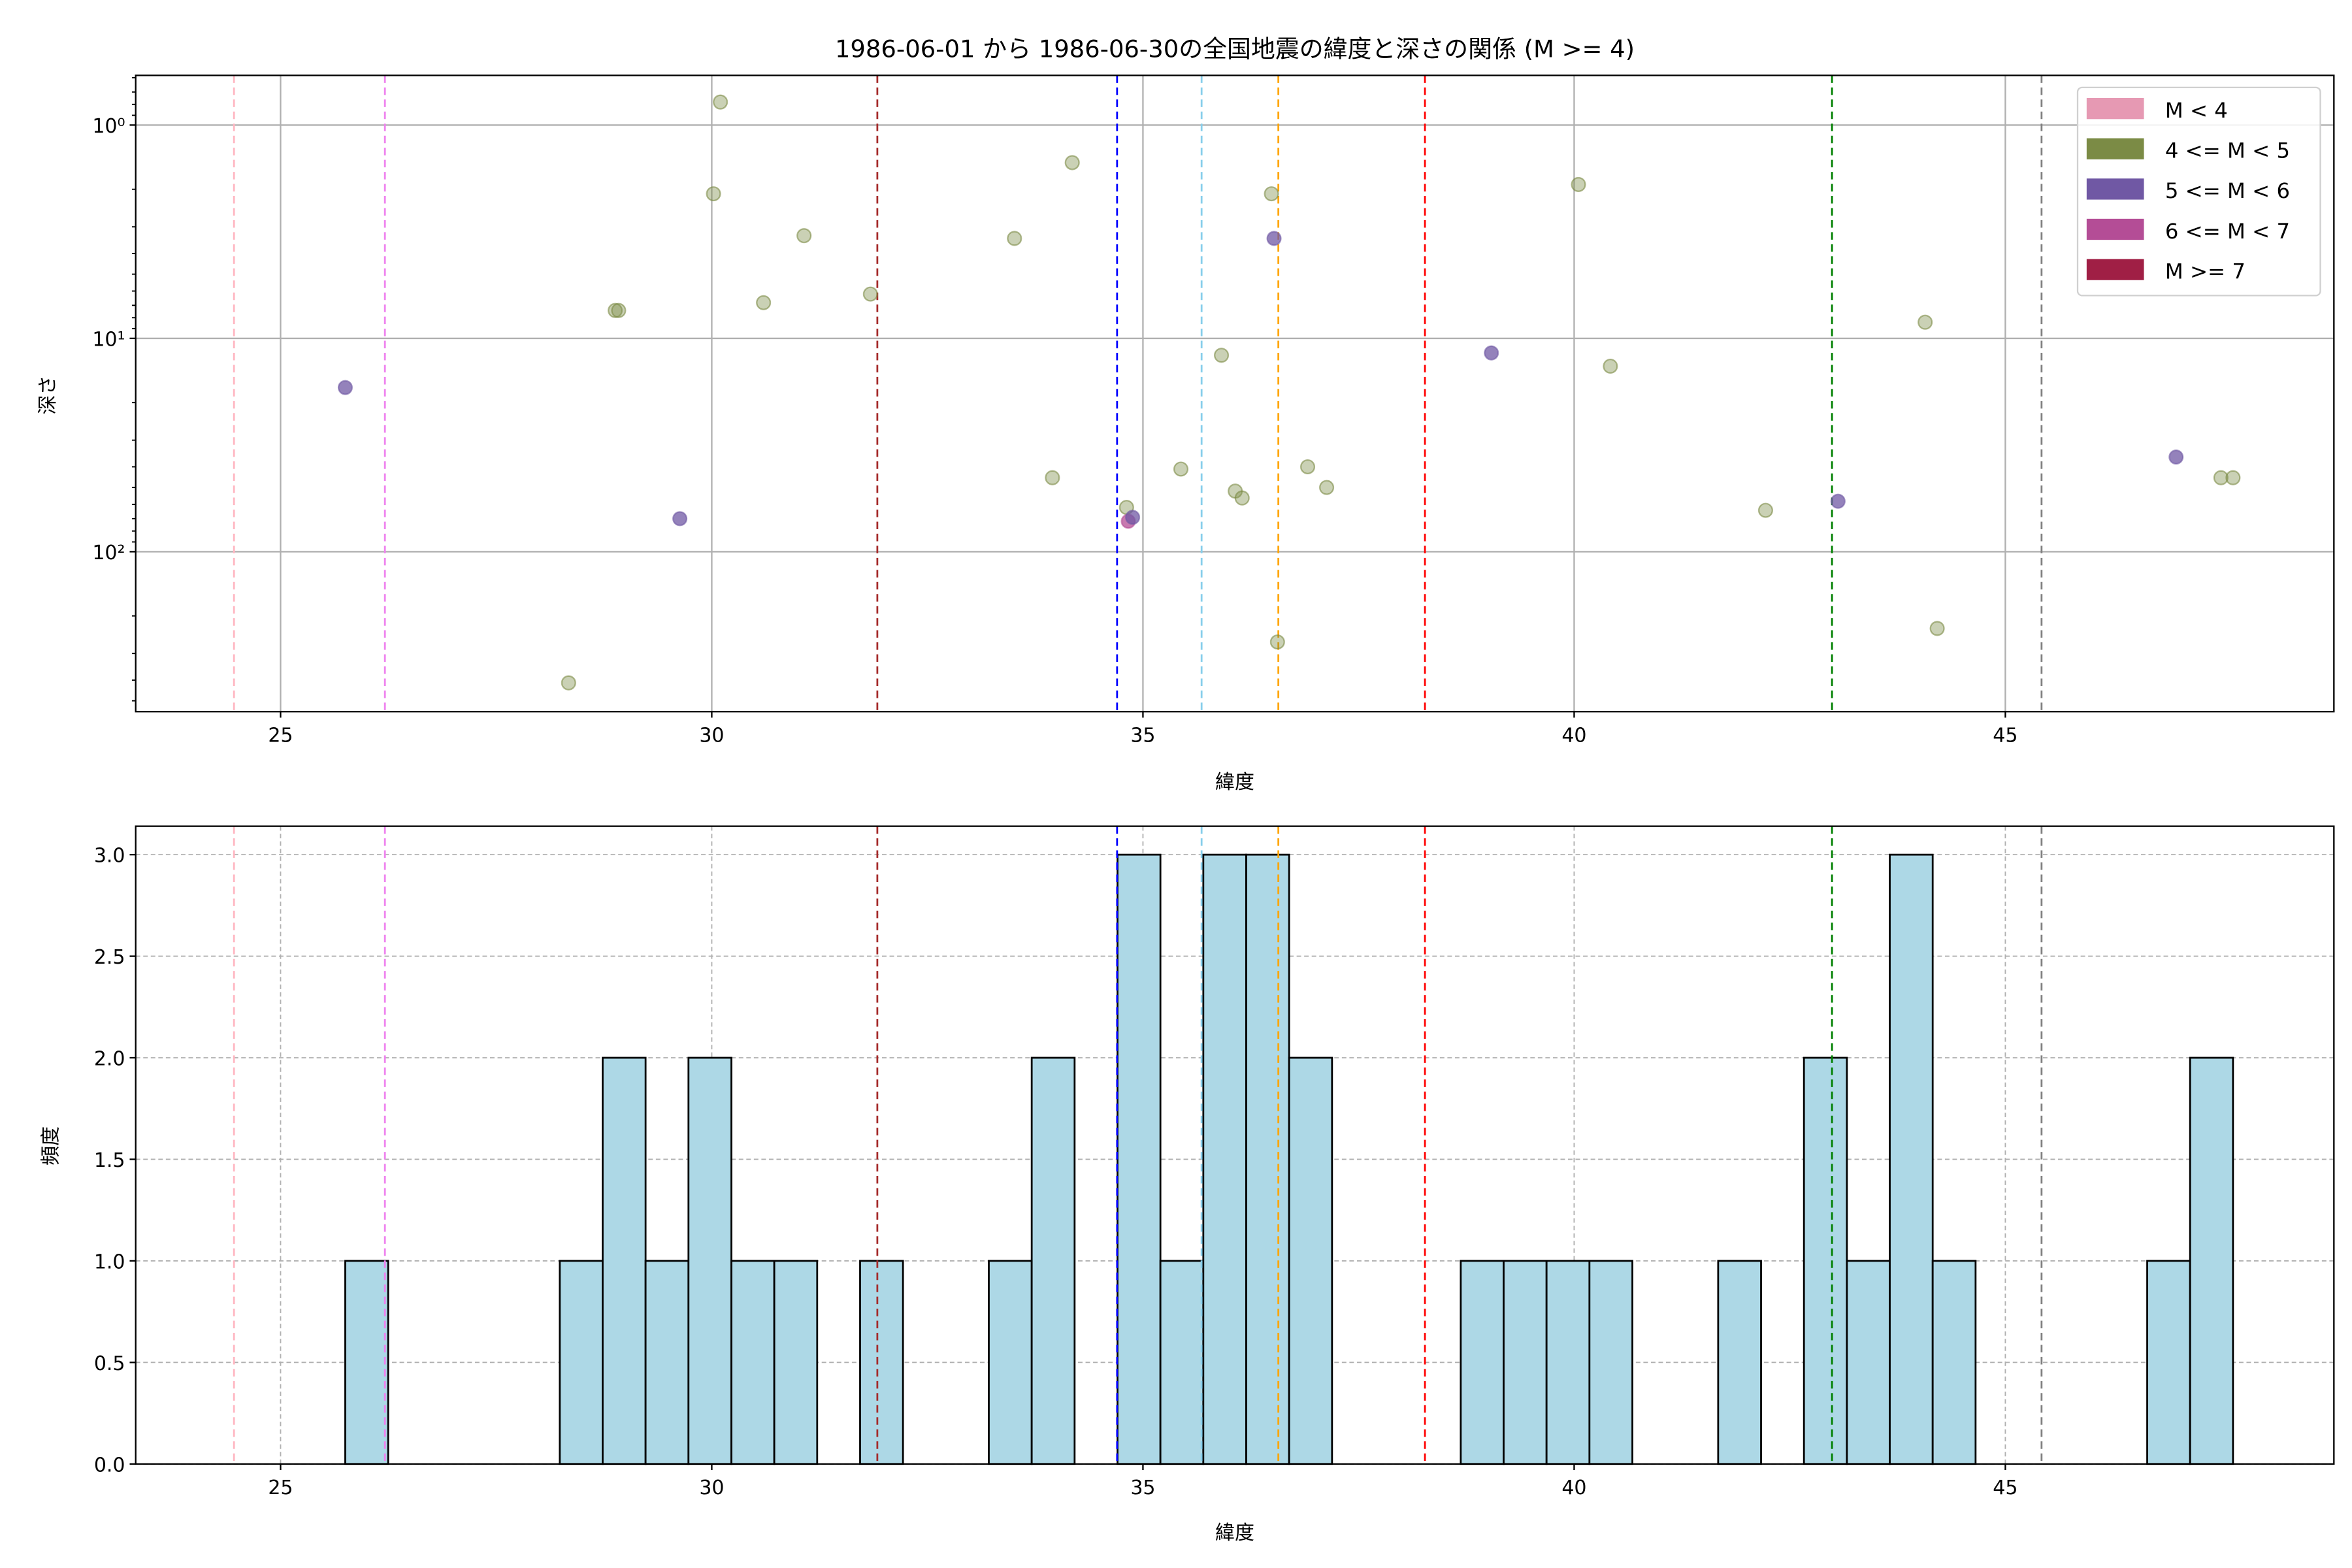  Describe the element at coordinates (2205, 271) in the screenshot. I see `legend-label: M >= 7` at that location.